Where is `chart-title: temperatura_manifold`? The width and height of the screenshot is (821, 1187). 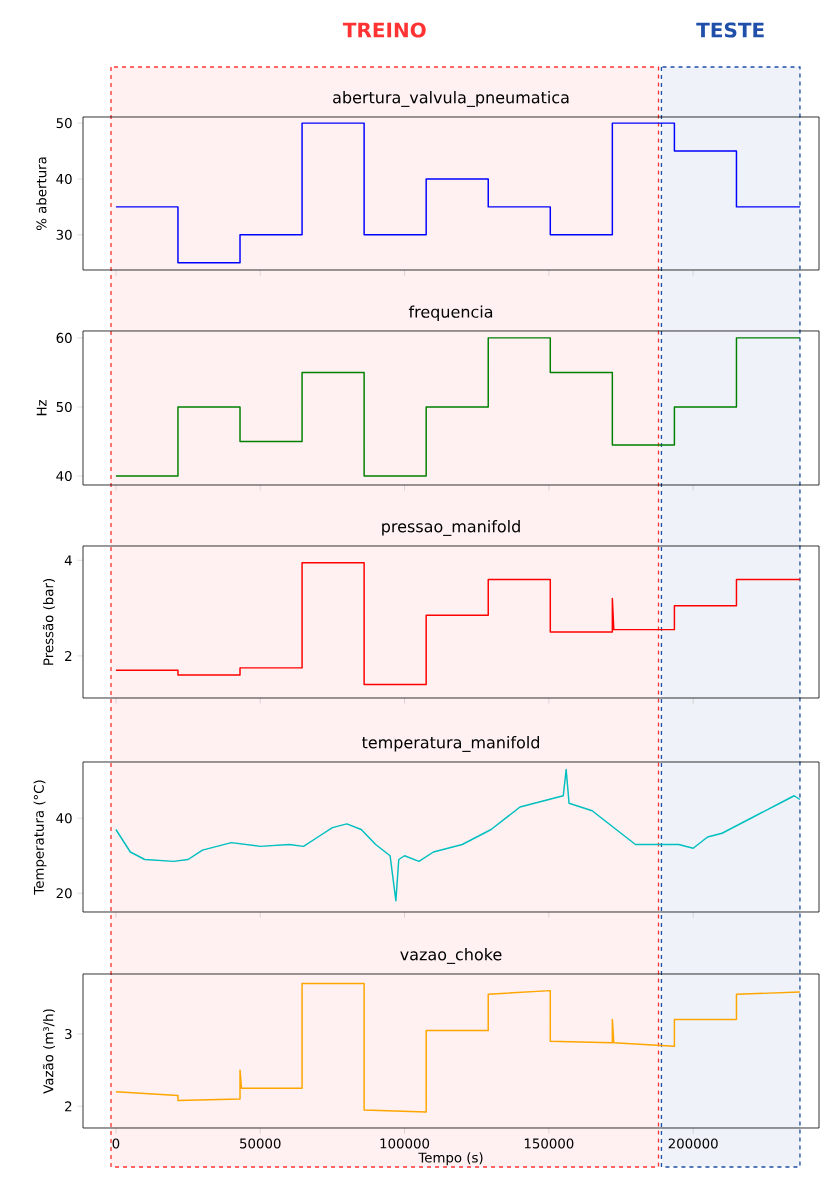
chart-title: temperatura_manifold is located at coordinates (450, 744).